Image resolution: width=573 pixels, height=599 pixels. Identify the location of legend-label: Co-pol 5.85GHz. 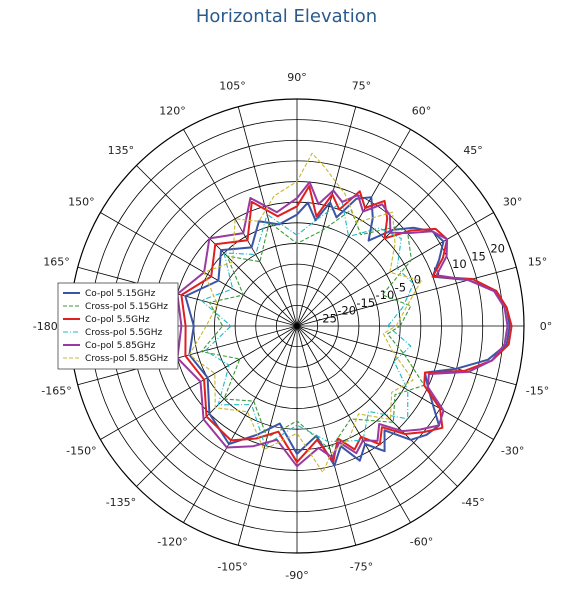
(120, 346).